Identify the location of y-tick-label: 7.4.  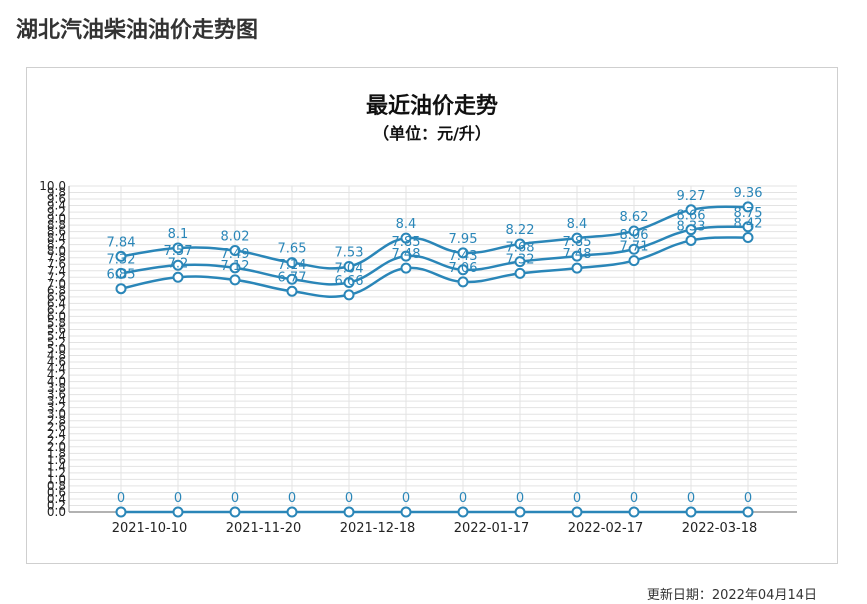
(56, 271).